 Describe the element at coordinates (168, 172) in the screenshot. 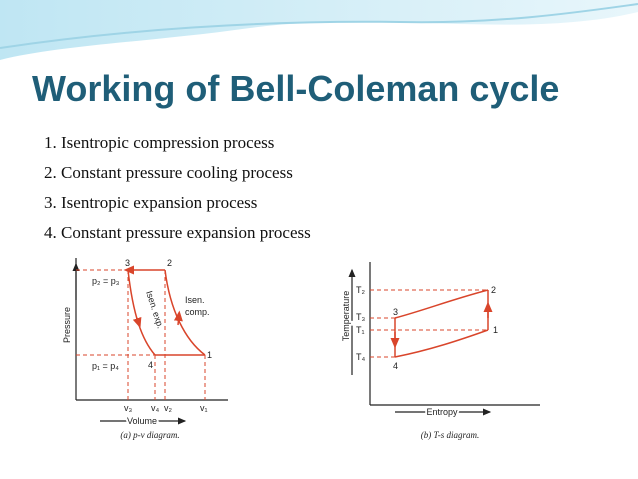

I see `step: 2. Constant pressure cooling process` at that location.